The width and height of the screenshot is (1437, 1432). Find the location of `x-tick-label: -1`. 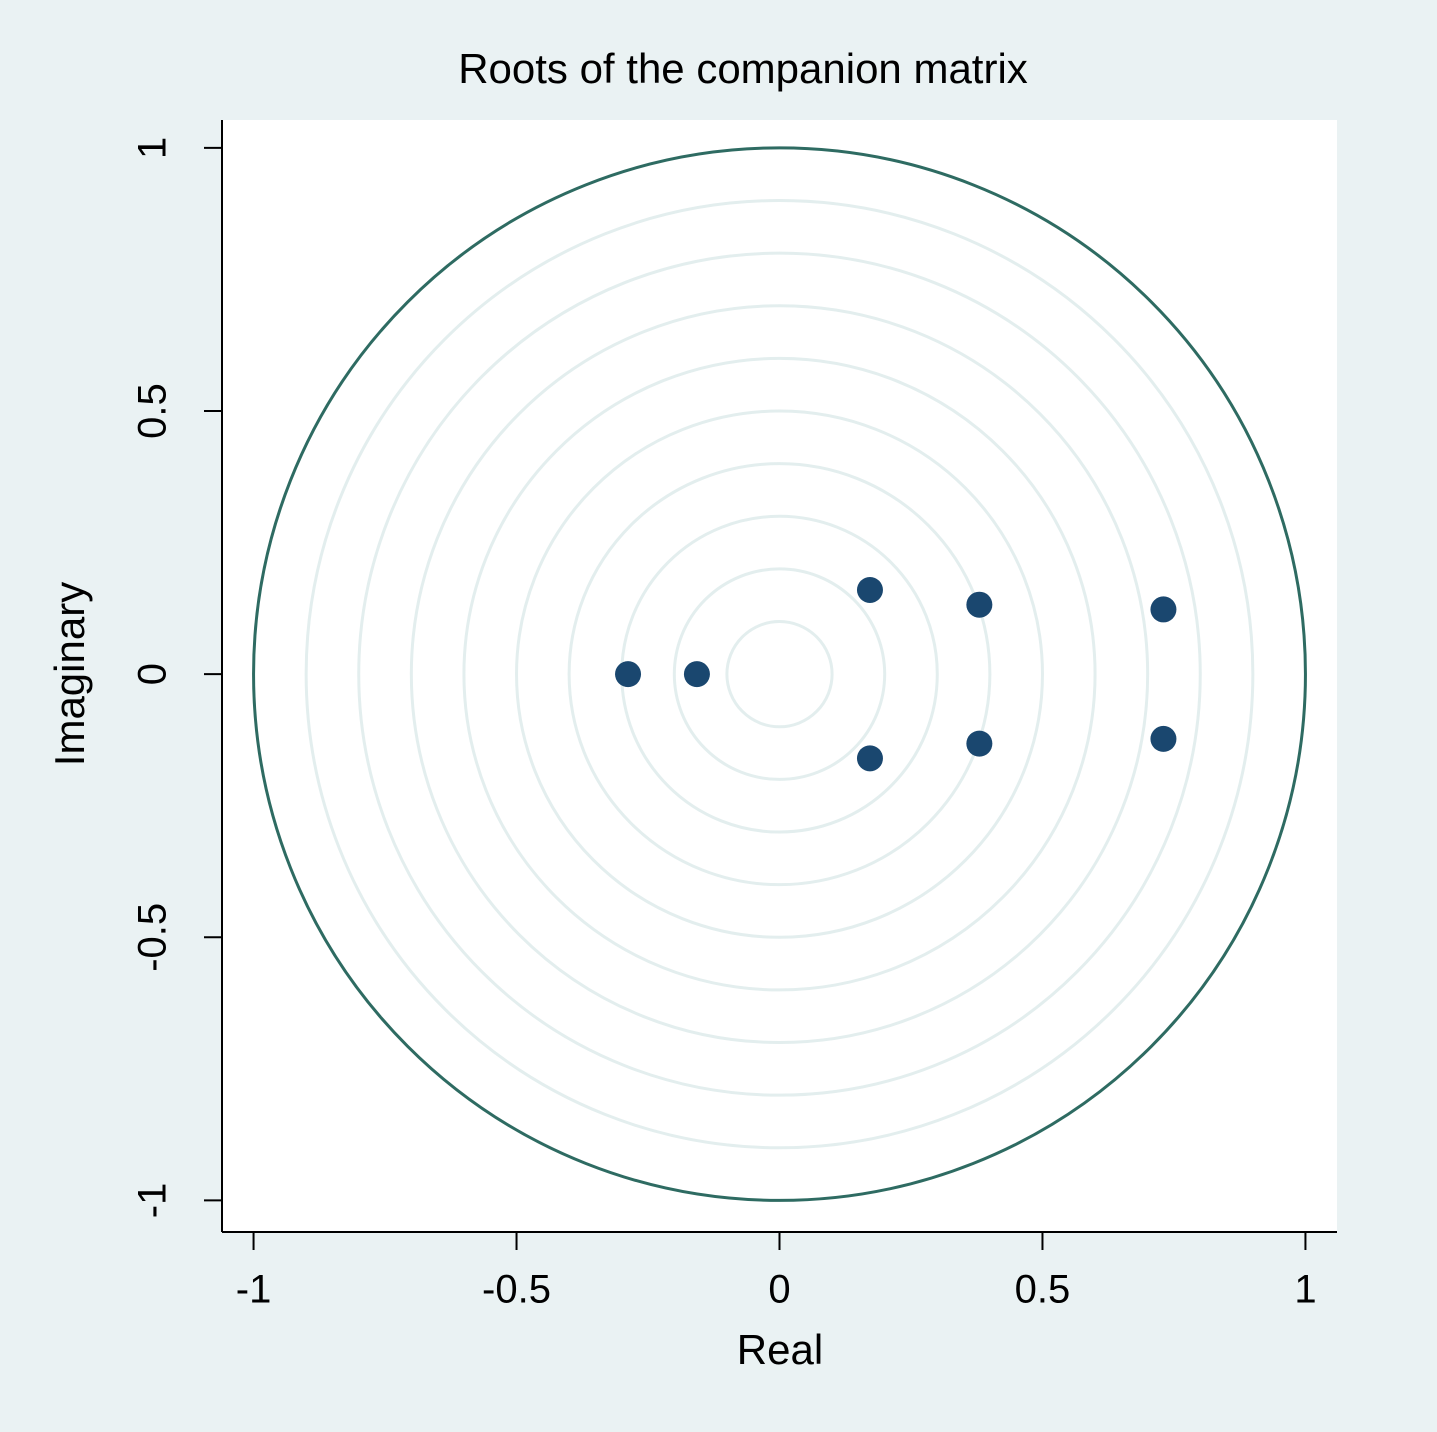

x-tick-label: -1 is located at coordinates (254, 1290).